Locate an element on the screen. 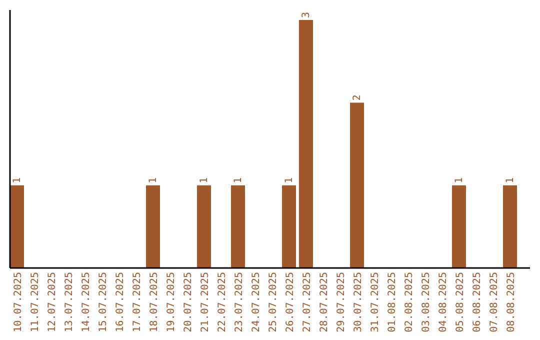 The image size is (540, 340). x-tick-label: 27.07.2025 is located at coordinates (307, 302).